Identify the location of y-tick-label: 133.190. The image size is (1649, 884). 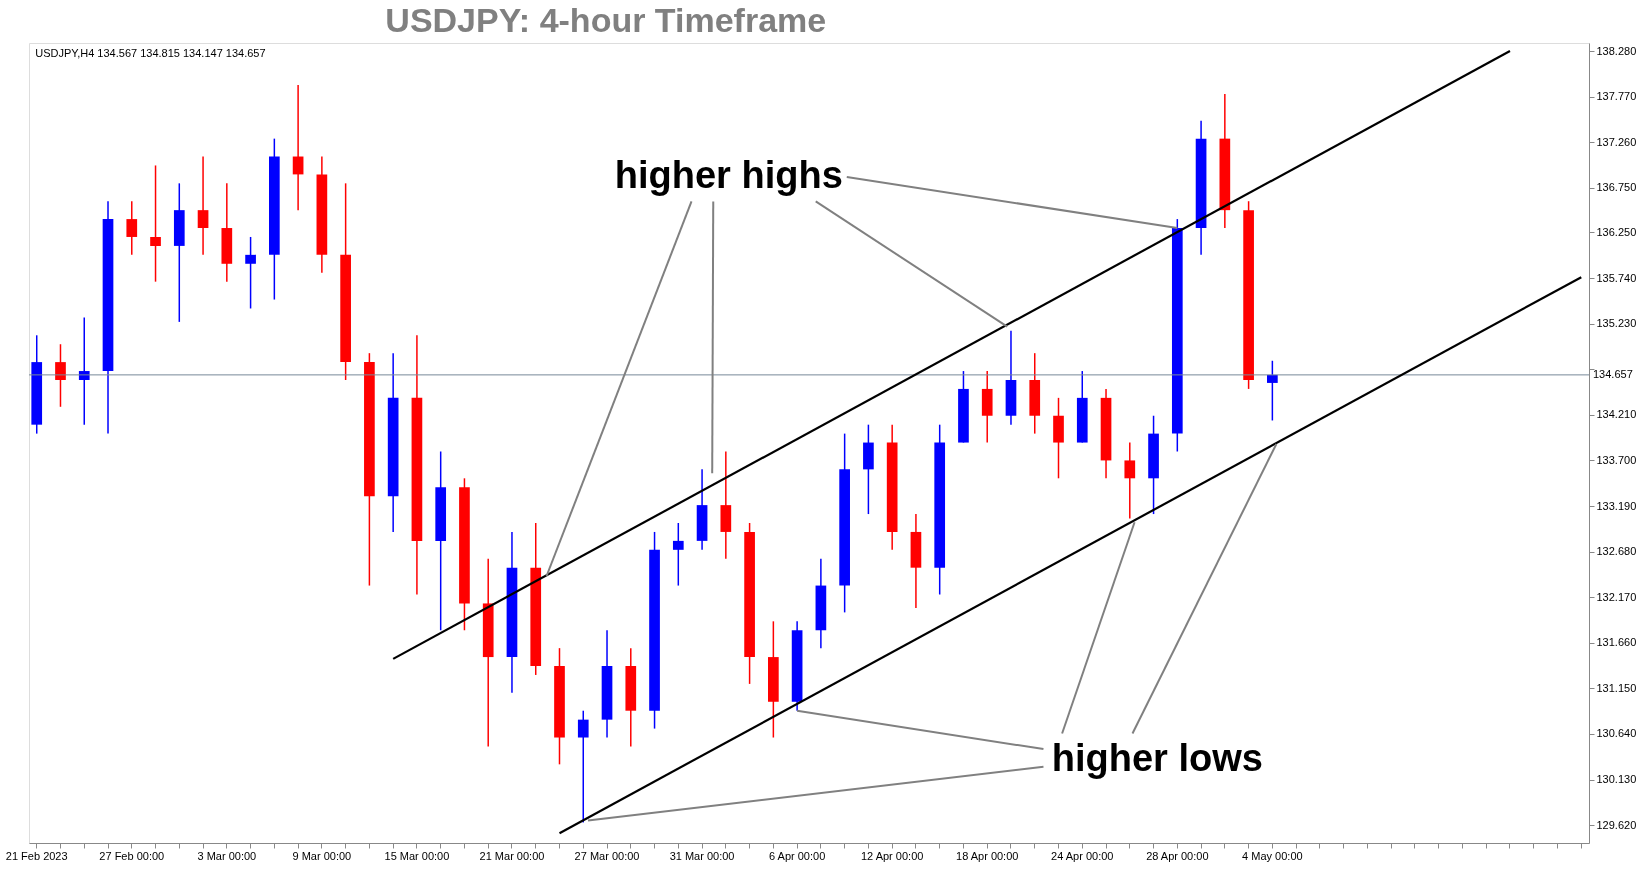
(1616, 505).